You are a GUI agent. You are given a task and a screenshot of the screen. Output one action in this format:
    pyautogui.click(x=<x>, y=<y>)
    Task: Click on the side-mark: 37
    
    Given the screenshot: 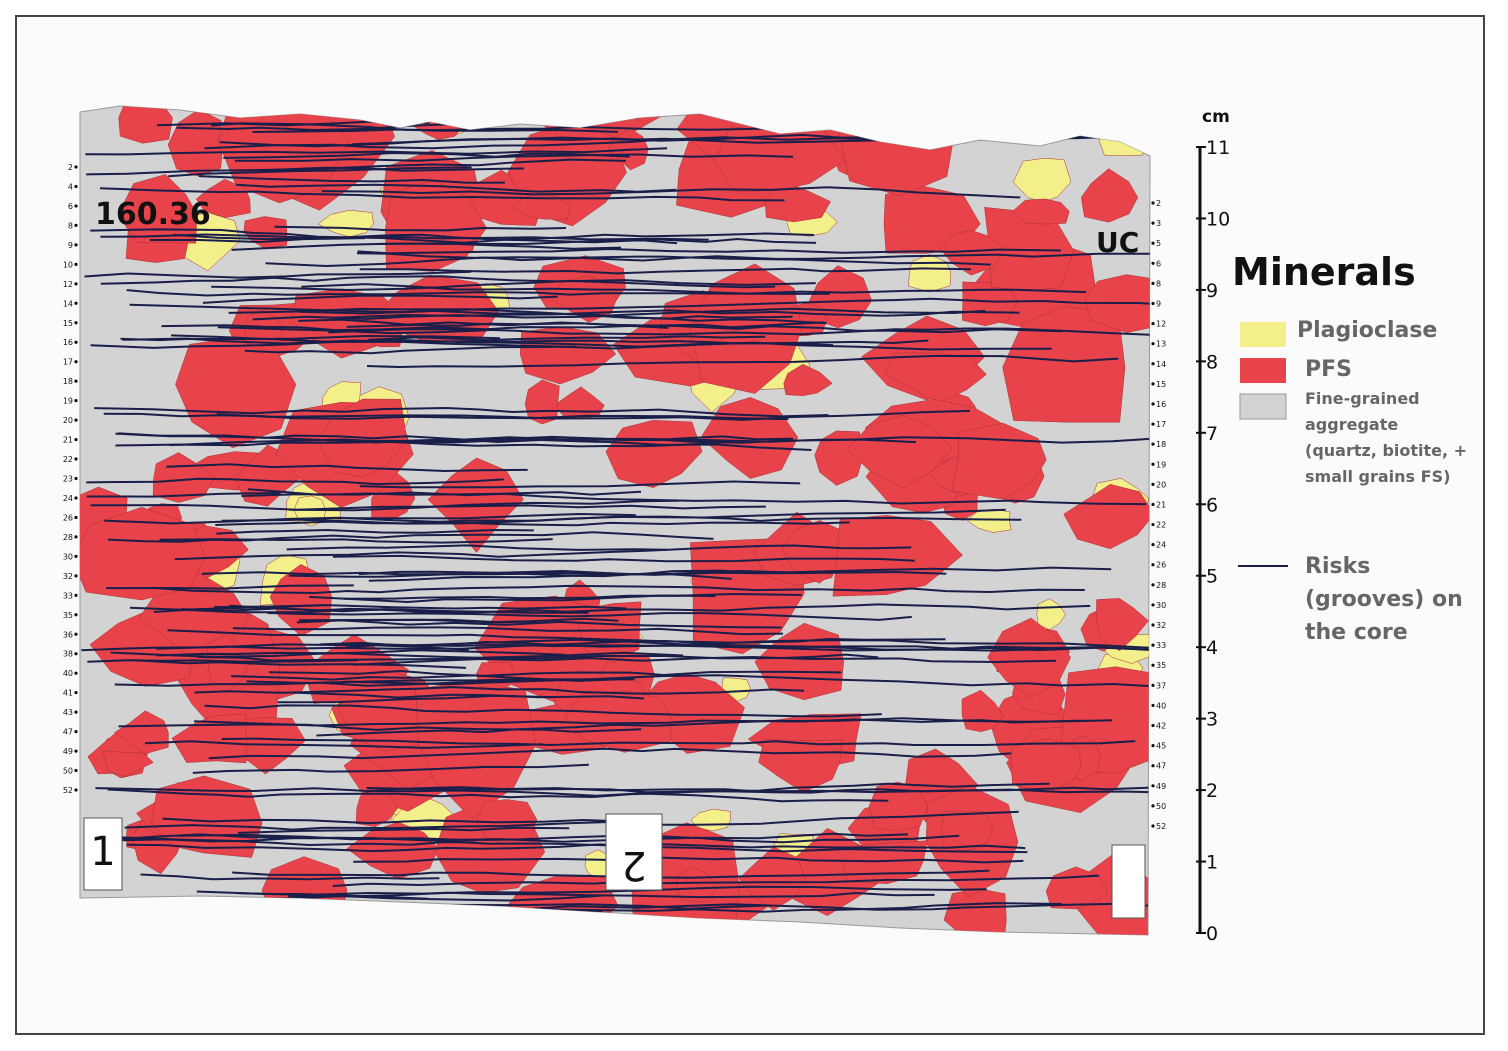 What is the action you would take?
    pyautogui.click(x=1161, y=685)
    